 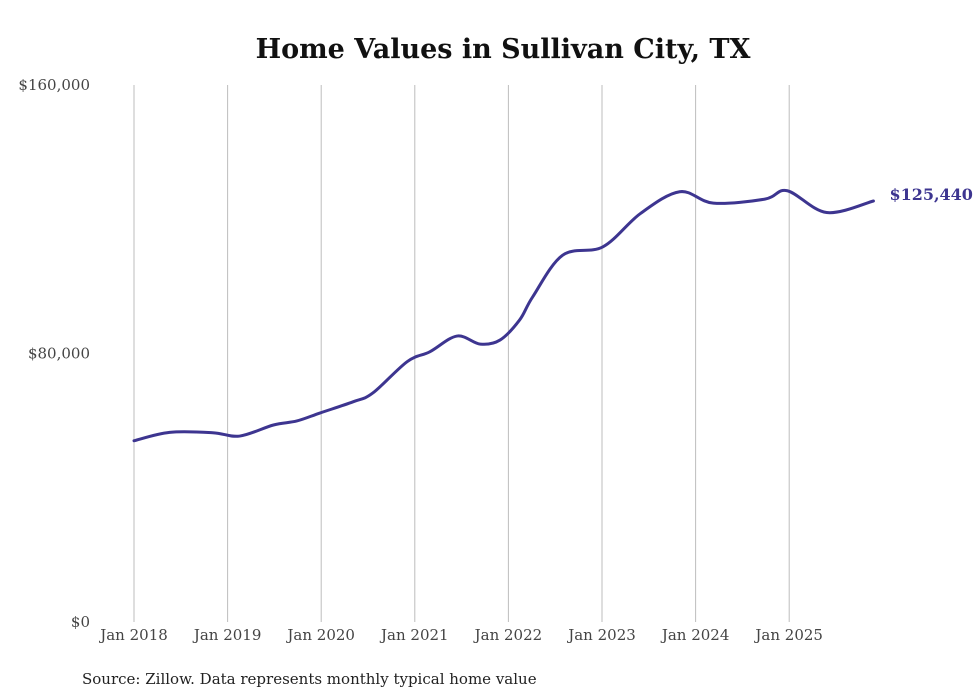 I want to click on y-tick-label: $160,000, so click(x=54, y=85).